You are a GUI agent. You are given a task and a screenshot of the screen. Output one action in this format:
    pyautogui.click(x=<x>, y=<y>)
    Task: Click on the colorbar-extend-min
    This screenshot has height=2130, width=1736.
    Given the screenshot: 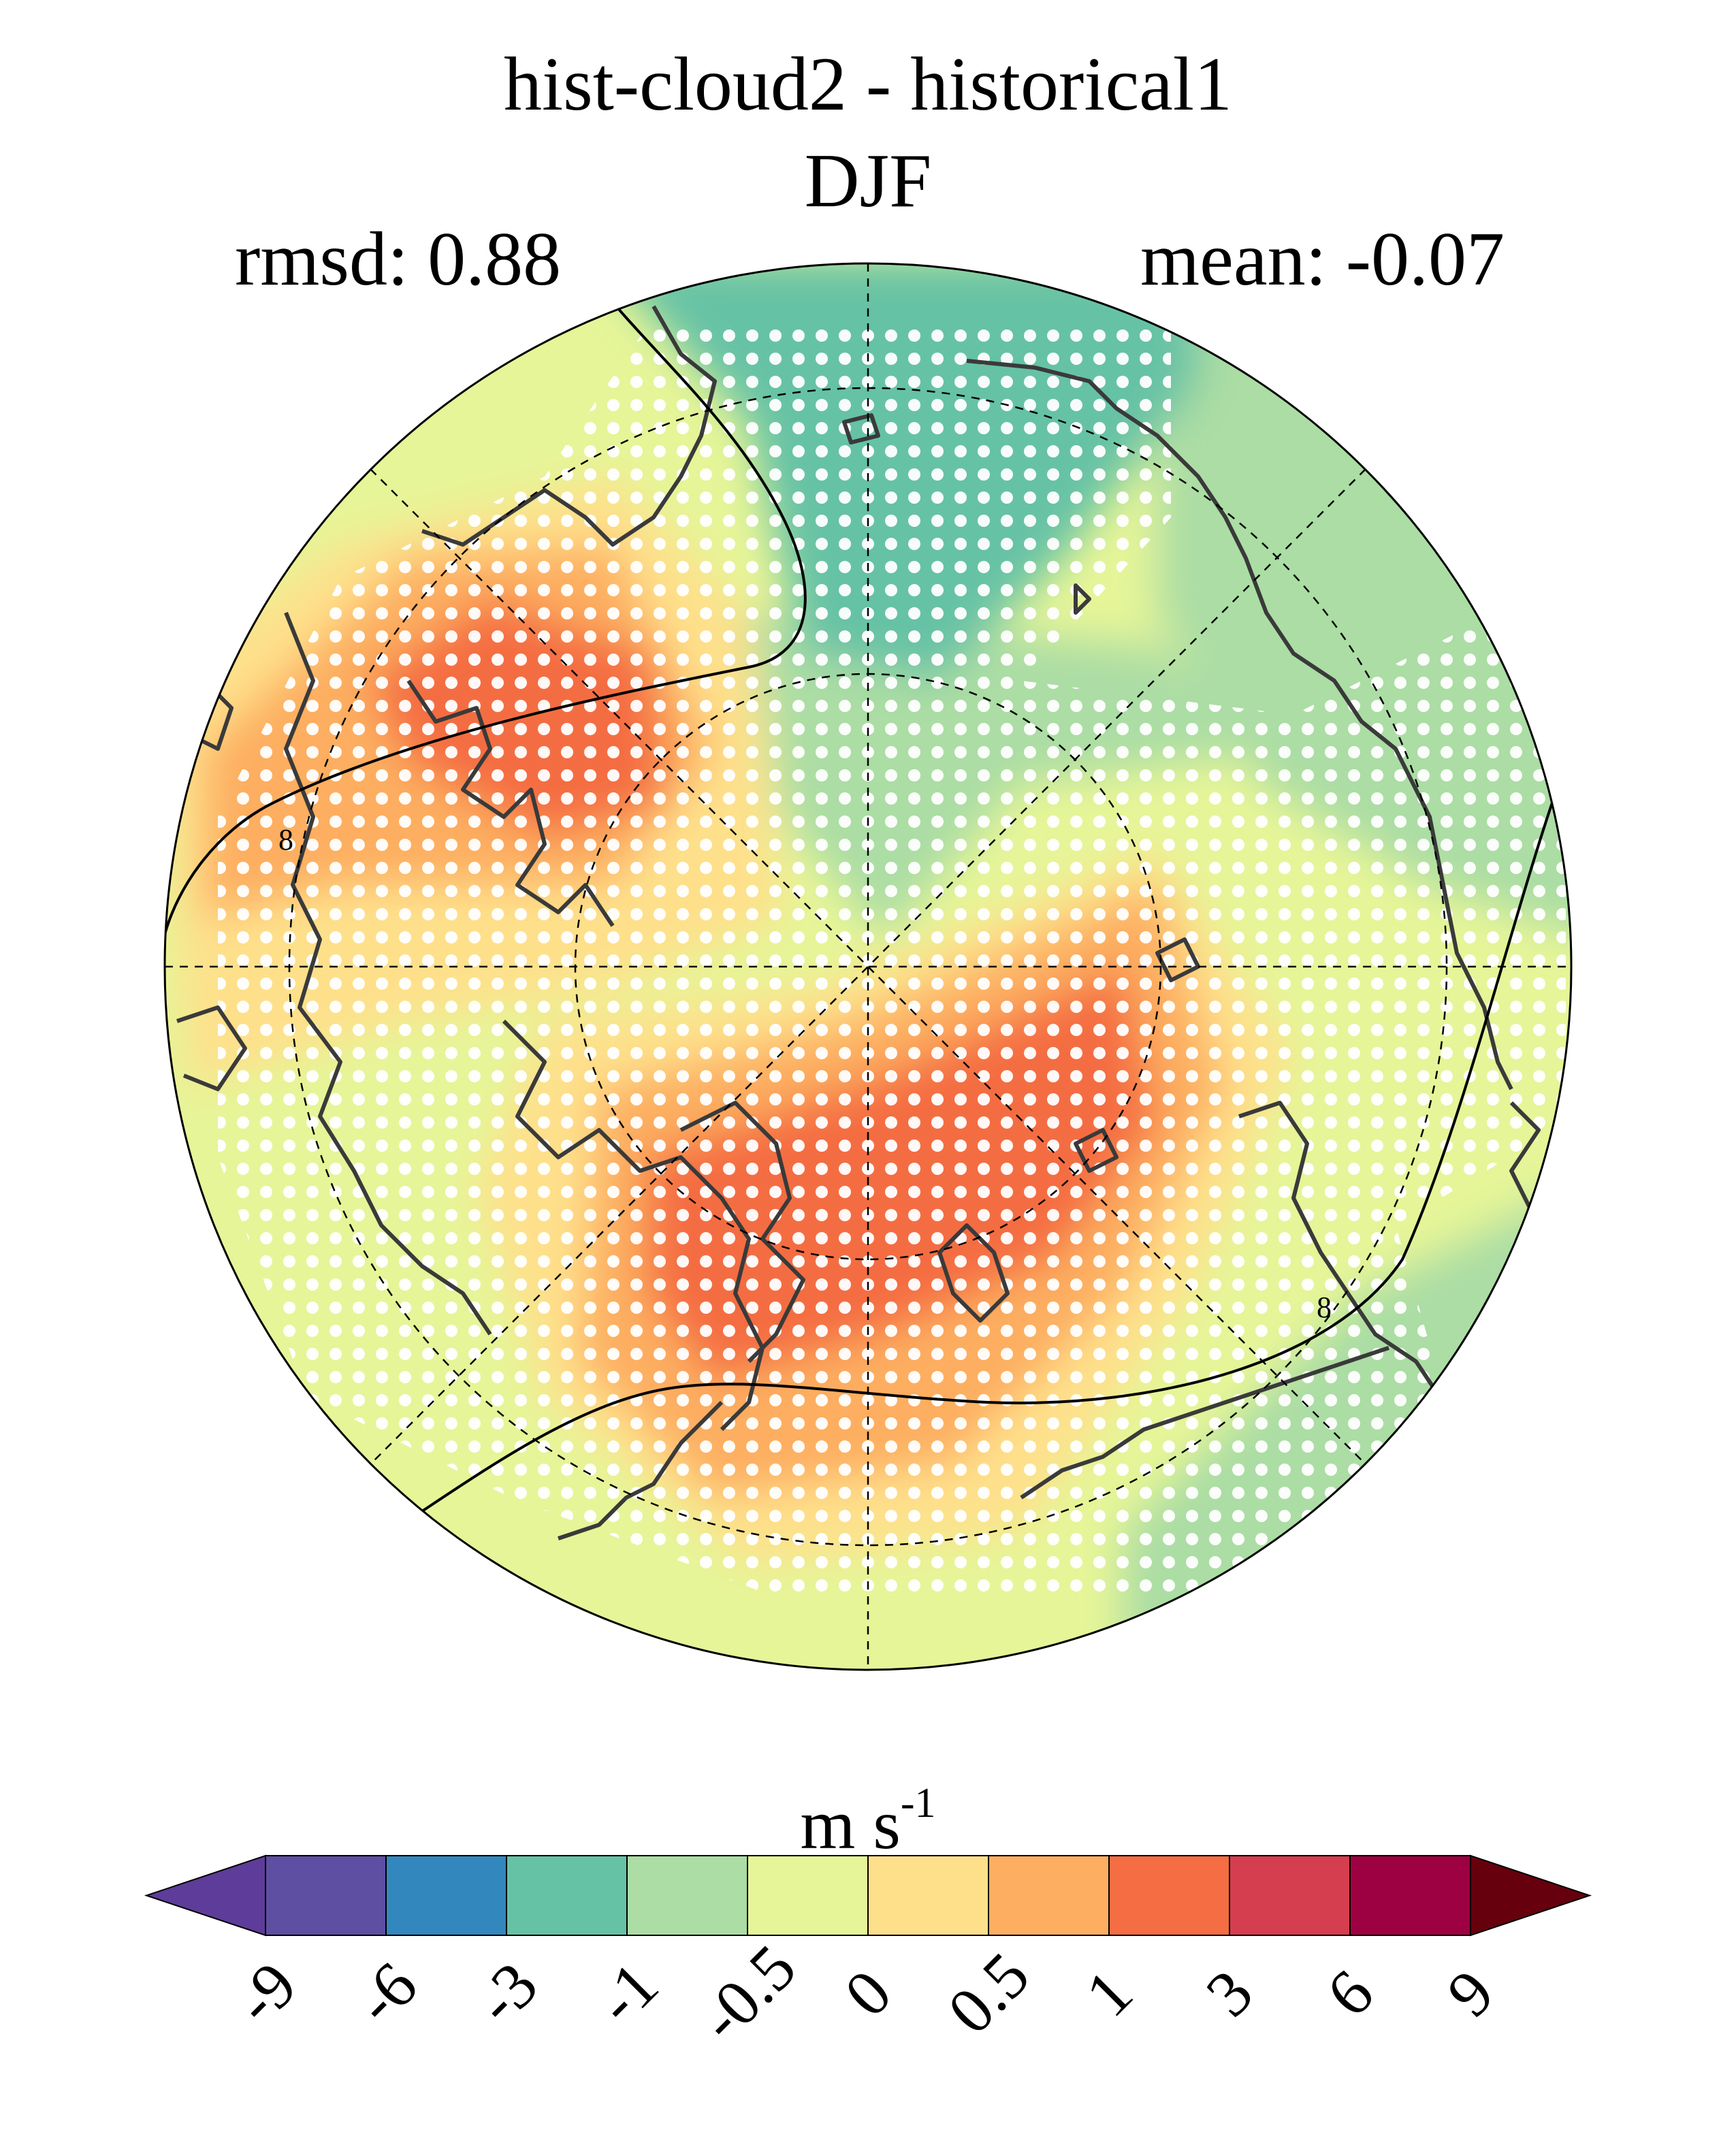 What is the action you would take?
    pyautogui.click(x=205, y=1895)
    